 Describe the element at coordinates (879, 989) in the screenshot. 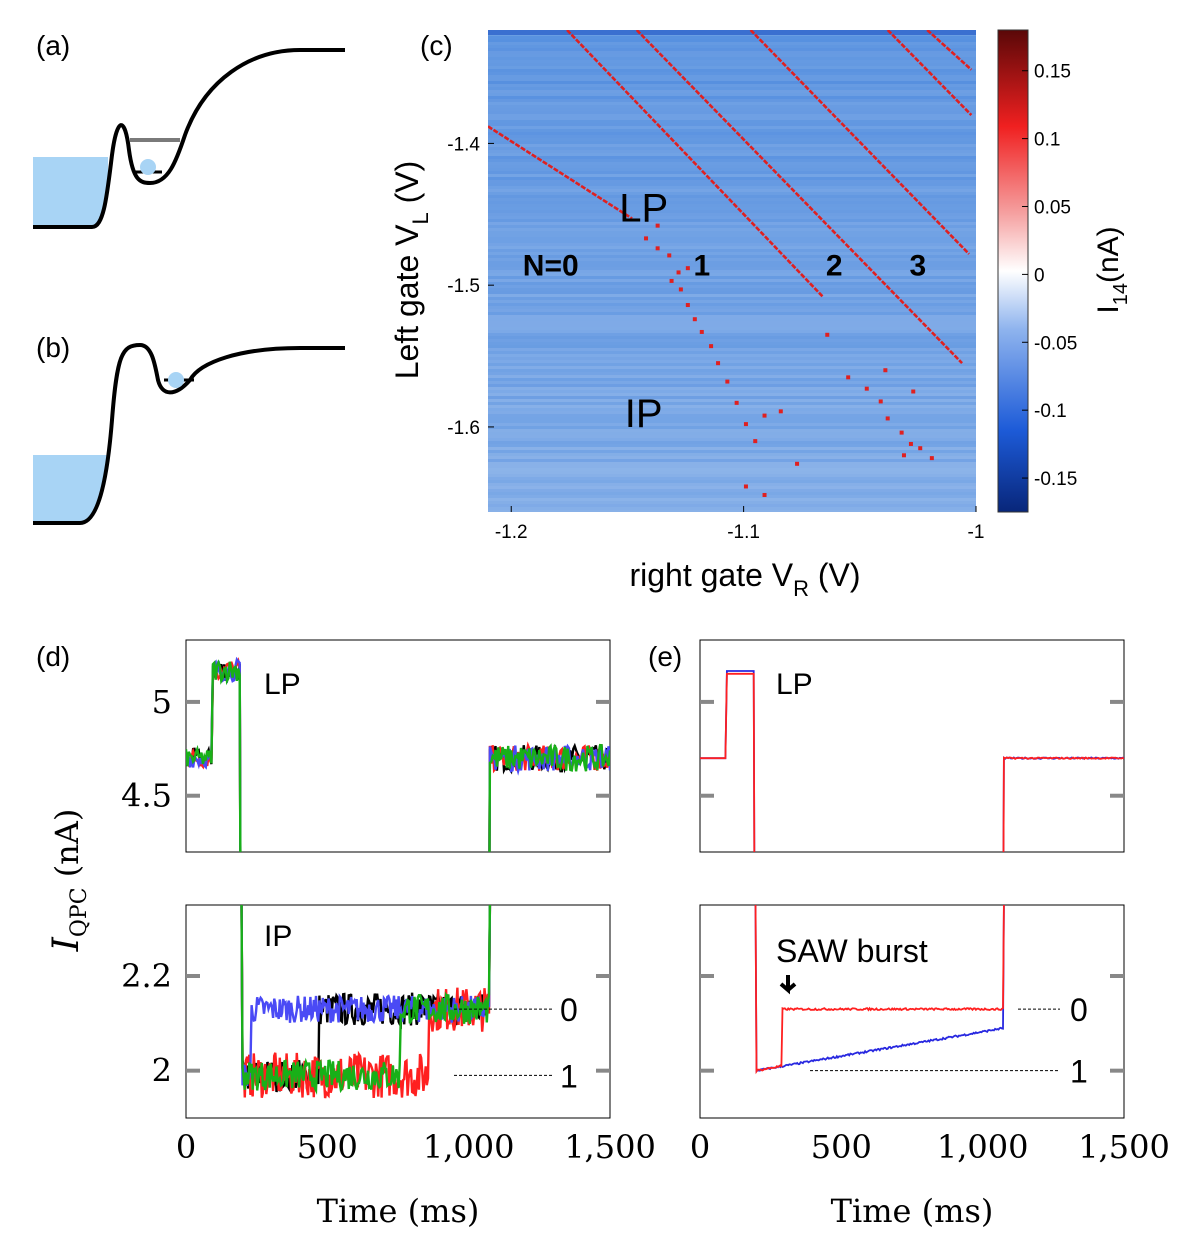

I see `trace-e-bottom-blue` at that location.